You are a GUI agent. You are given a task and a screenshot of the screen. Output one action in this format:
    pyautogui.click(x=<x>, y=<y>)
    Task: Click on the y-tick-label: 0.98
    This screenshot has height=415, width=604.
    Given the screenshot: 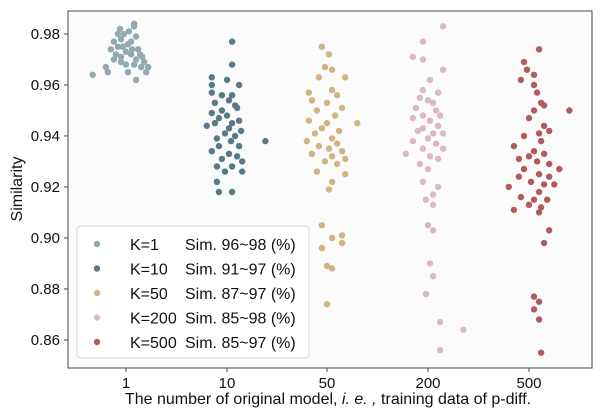 What is the action you would take?
    pyautogui.click(x=45, y=34)
    